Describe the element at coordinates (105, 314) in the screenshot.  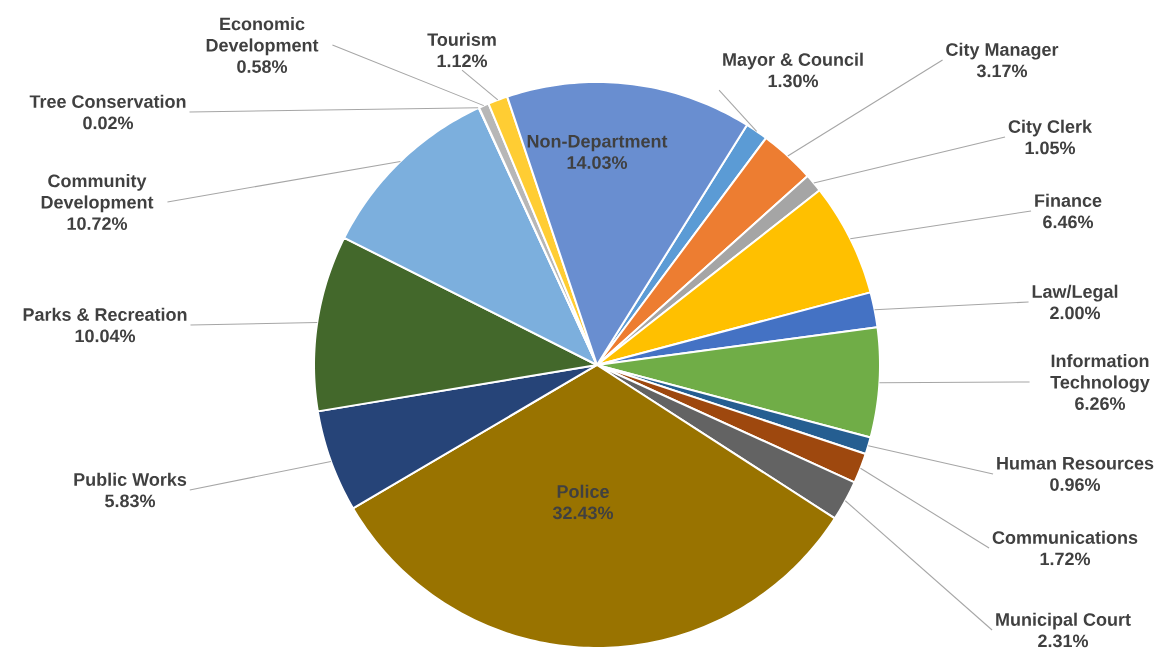
I see `slice-label: Parks & Recreation` at that location.